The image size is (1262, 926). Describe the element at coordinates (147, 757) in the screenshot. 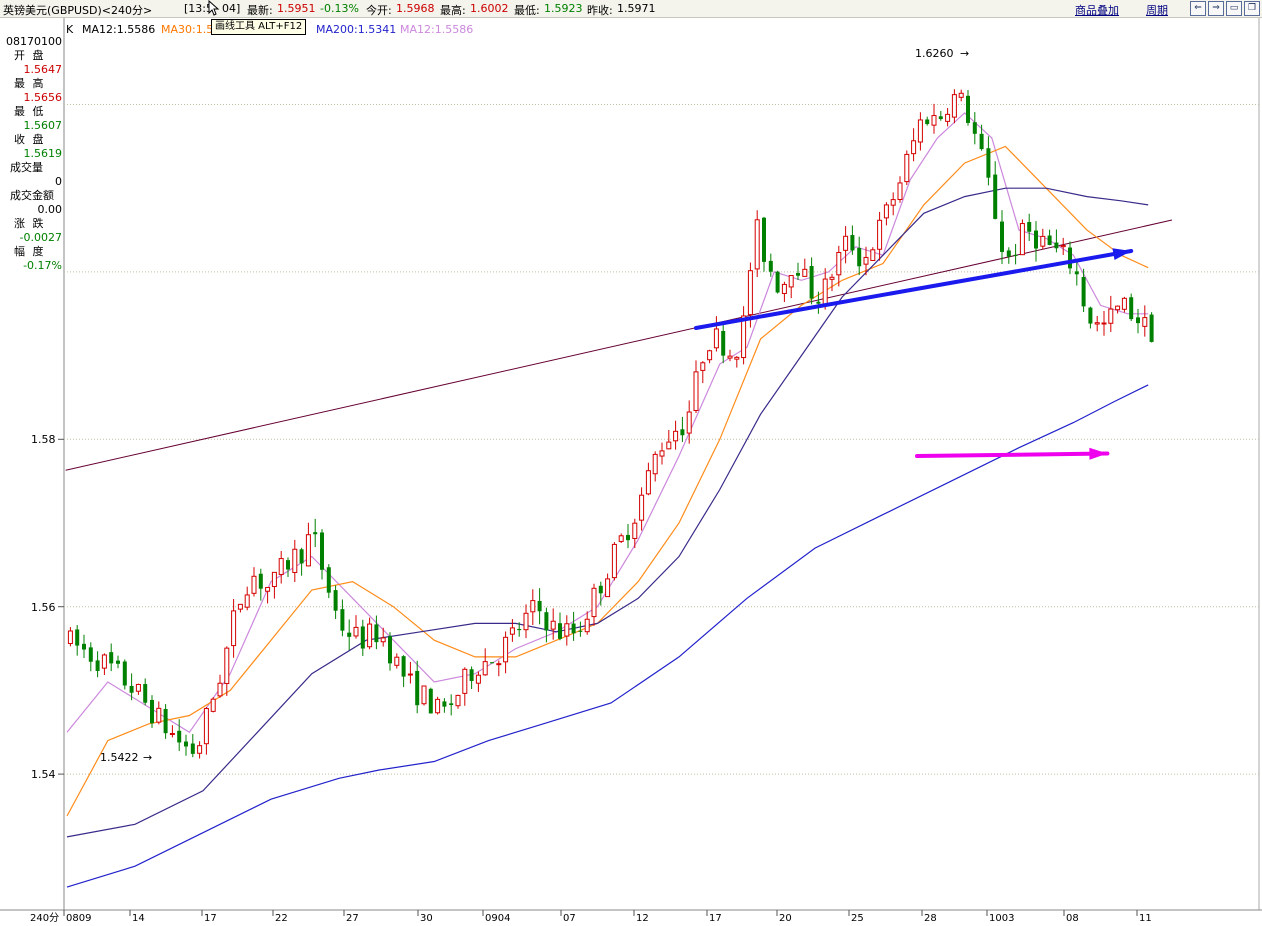

I see `low-annotation-arrow-icon: →` at that location.